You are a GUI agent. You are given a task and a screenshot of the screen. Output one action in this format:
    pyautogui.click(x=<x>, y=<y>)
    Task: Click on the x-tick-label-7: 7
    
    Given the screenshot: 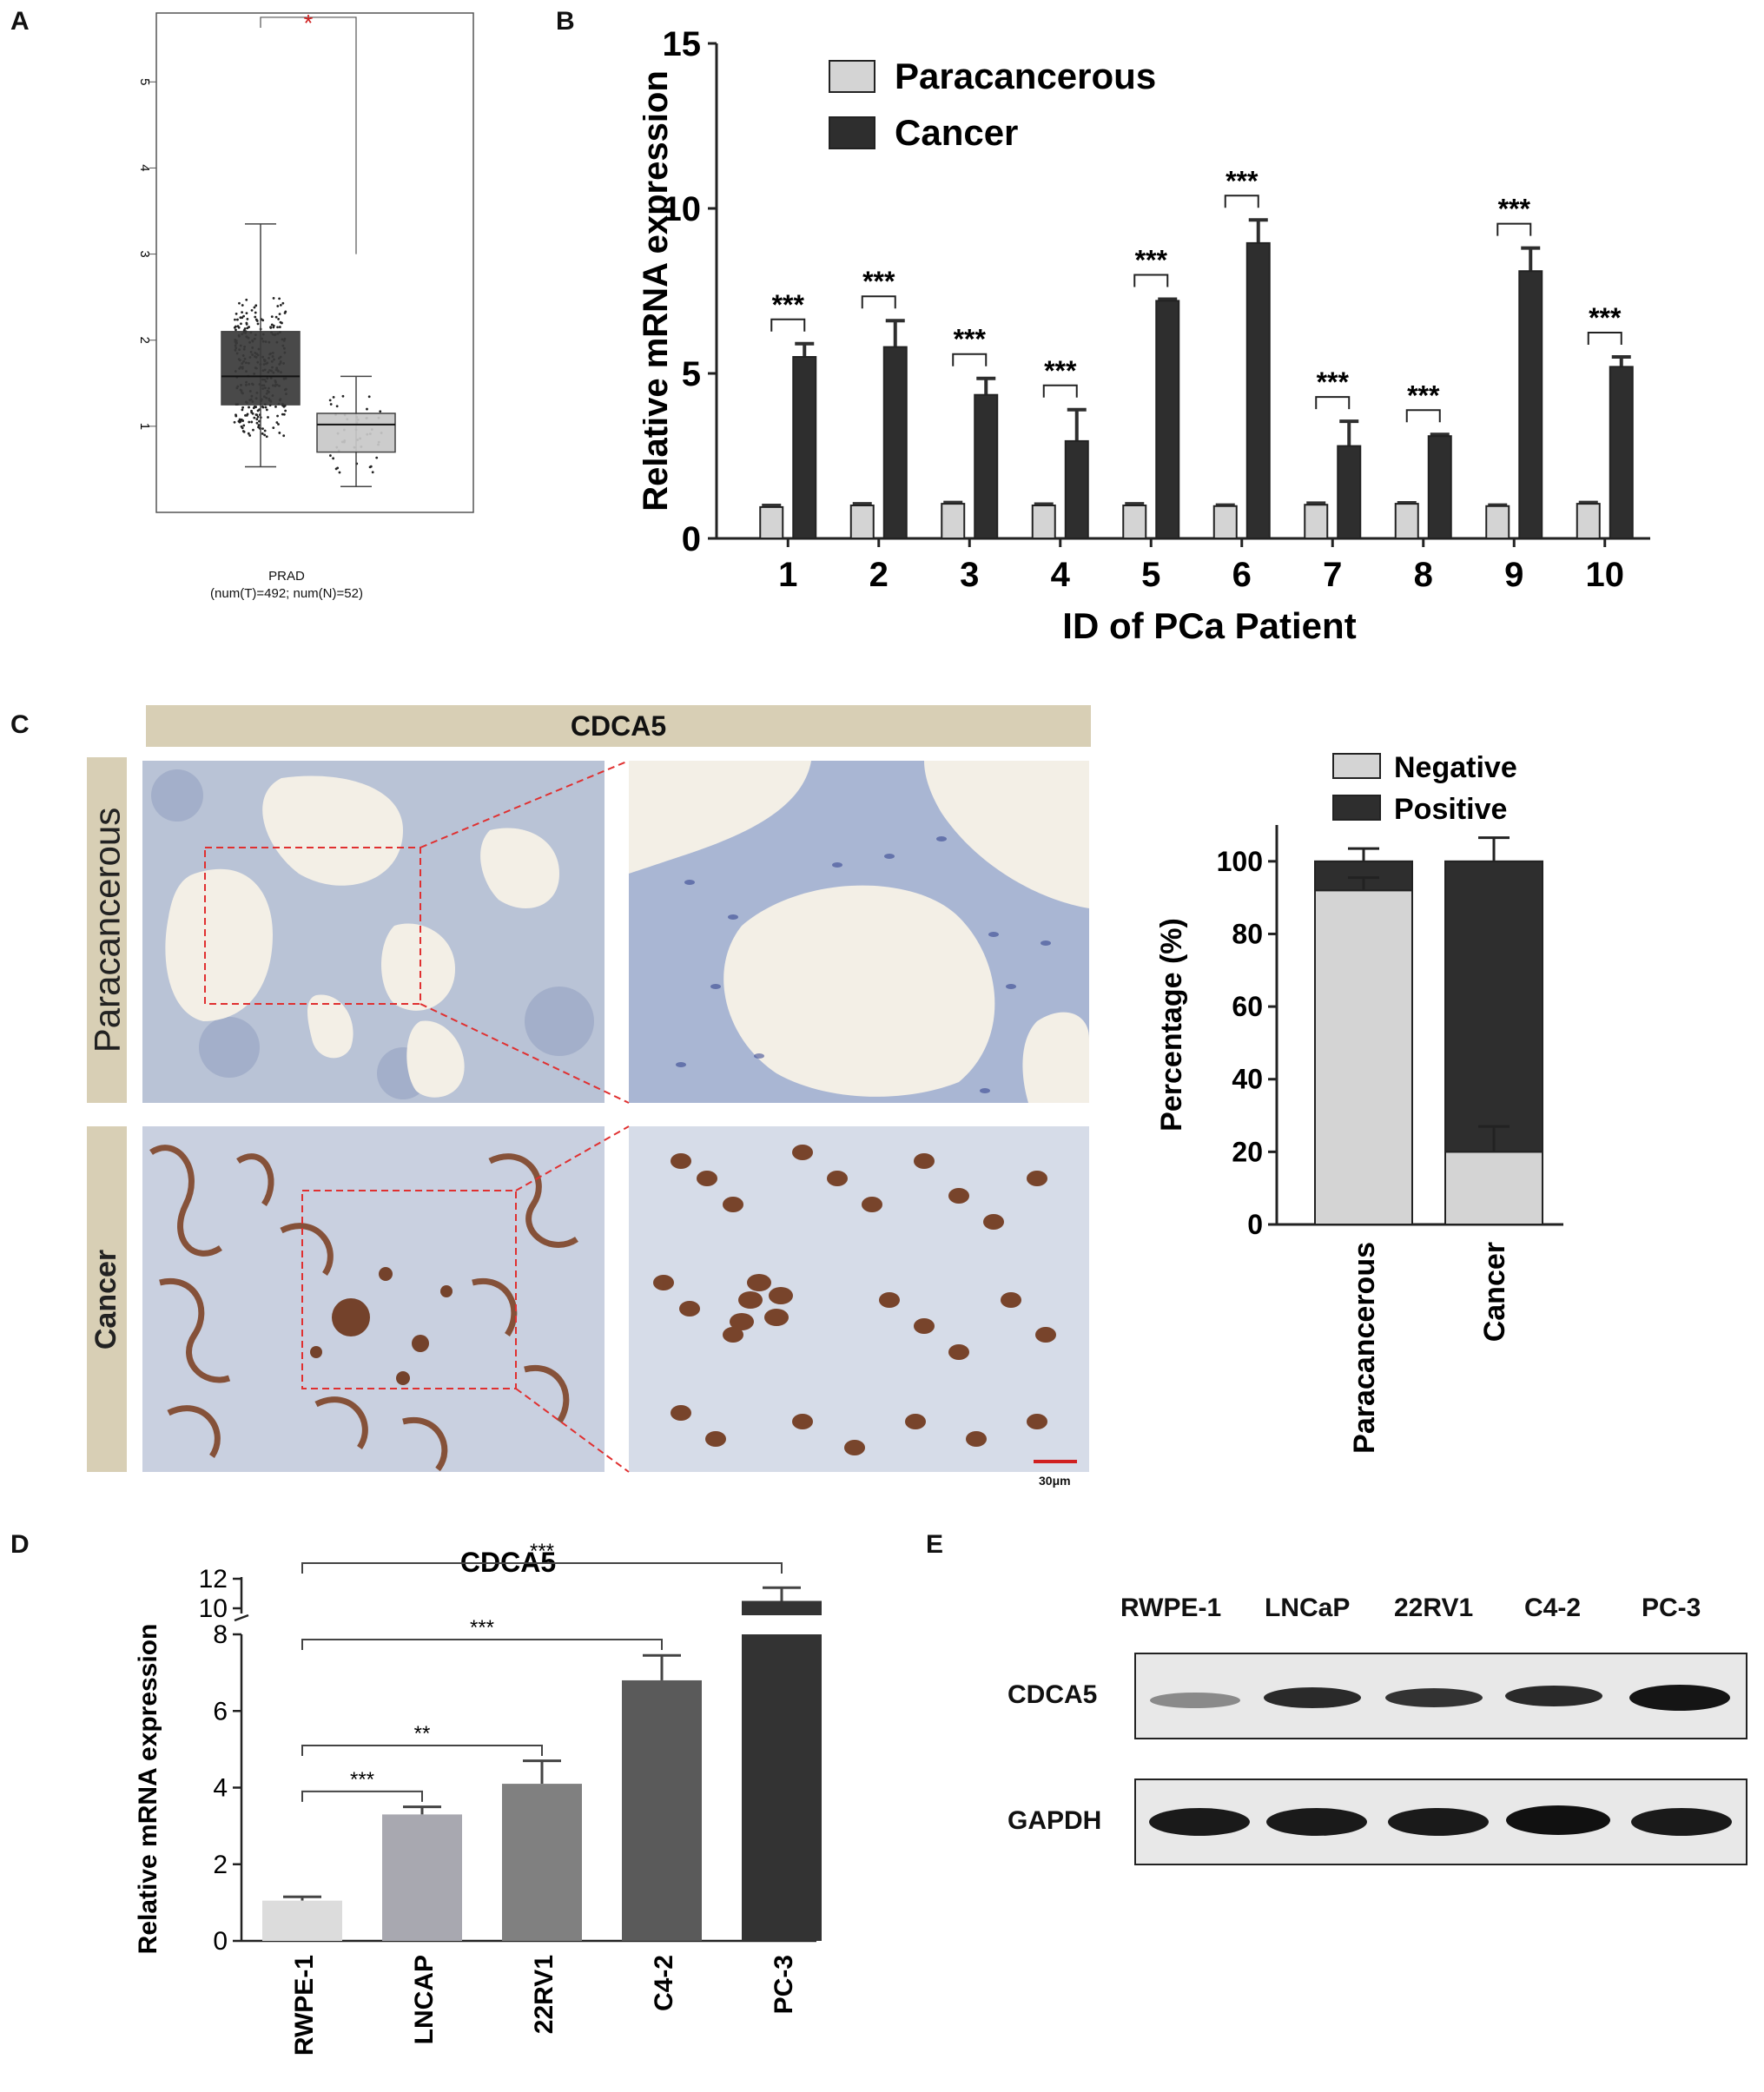 What is the action you would take?
    pyautogui.click(x=1332, y=575)
    